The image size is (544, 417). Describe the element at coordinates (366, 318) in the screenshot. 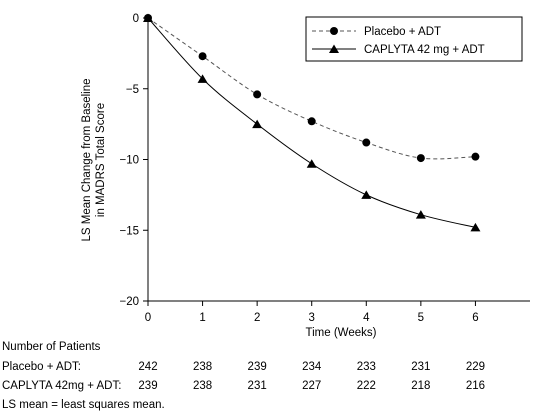

I see `x-tick-label: 4` at that location.